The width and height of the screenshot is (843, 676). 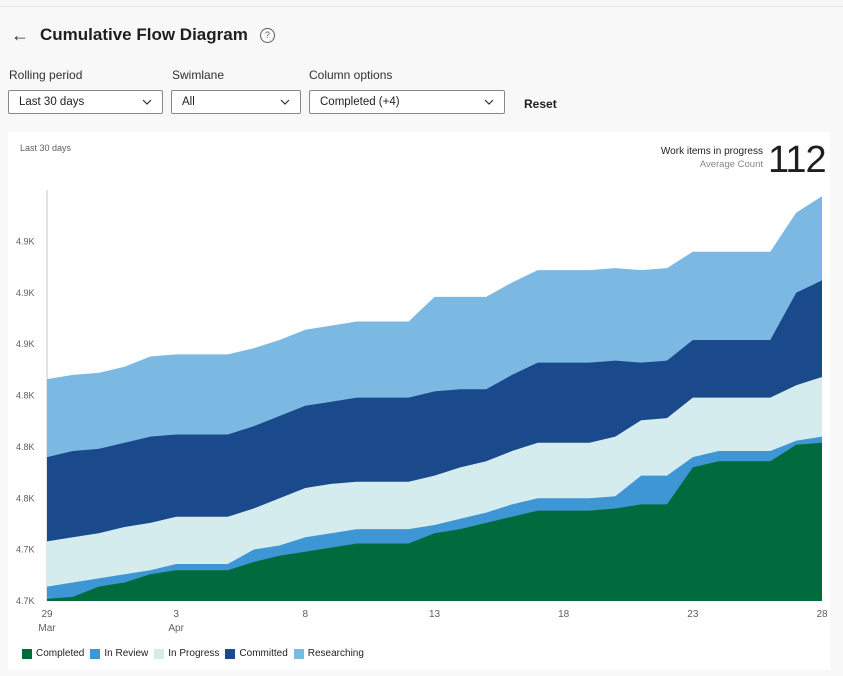 I want to click on legend-item: In Progress, so click(x=186, y=653).